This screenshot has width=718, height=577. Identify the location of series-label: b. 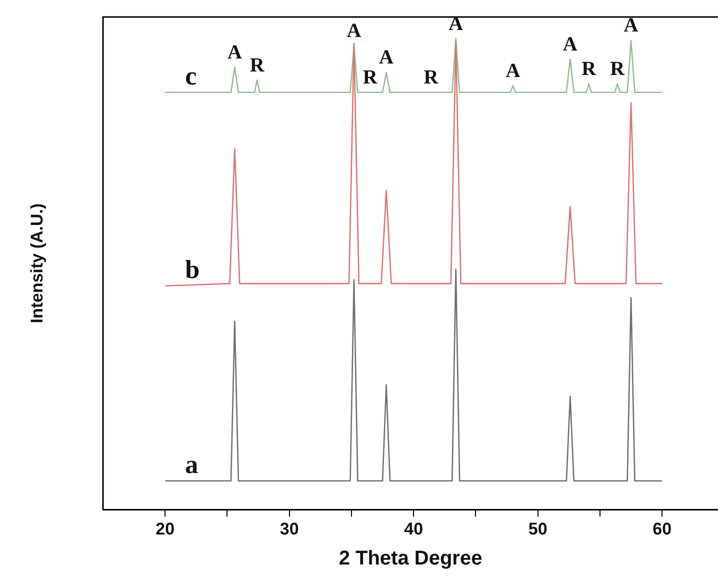
(192, 269).